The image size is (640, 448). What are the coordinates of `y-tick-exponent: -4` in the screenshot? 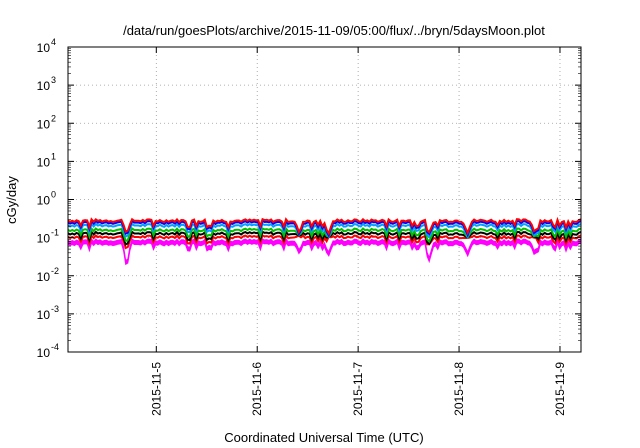 It's located at (55, 347).